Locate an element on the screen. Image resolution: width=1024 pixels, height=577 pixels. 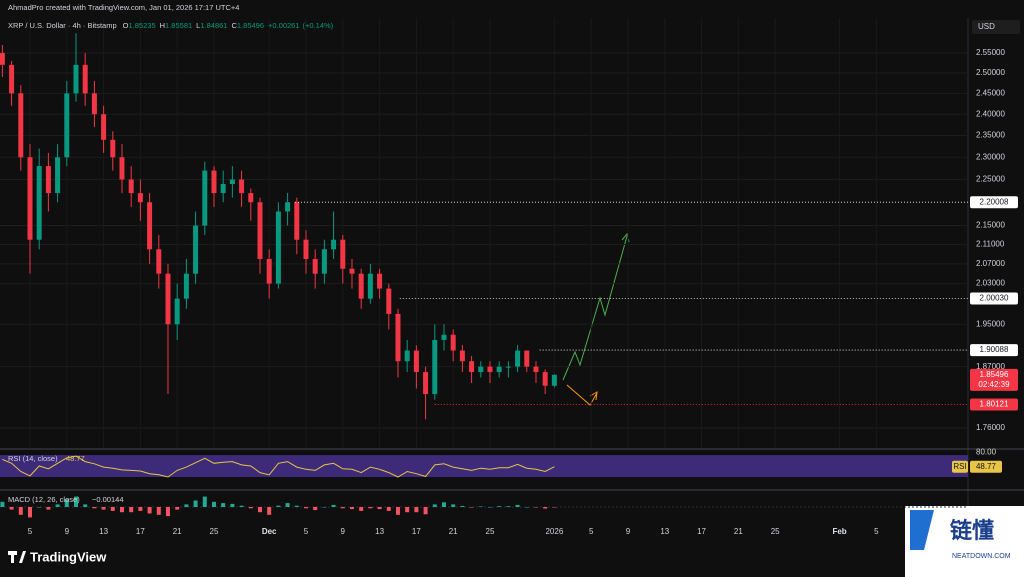
projection-down is located at coordinates (582, 395).